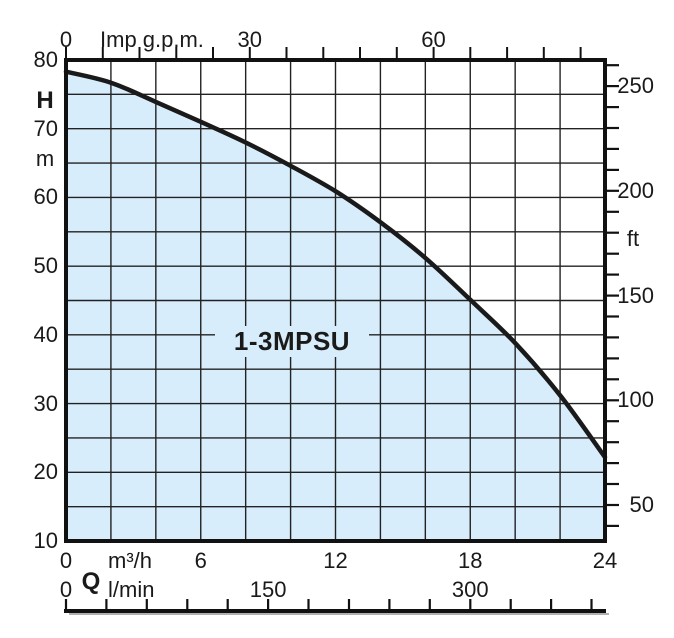 The image size is (674, 638). I want to click on right-axis-ticks, so click(613, 296).